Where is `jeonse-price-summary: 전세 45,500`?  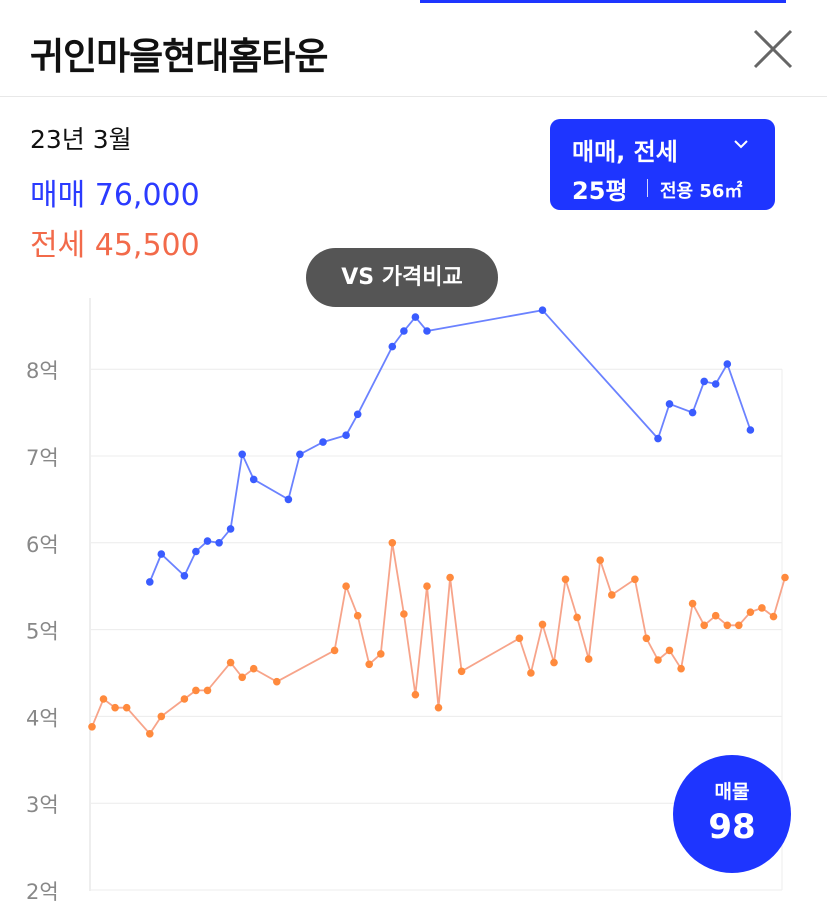 jeonse-price-summary: 전세 45,500 is located at coordinates (115, 242).